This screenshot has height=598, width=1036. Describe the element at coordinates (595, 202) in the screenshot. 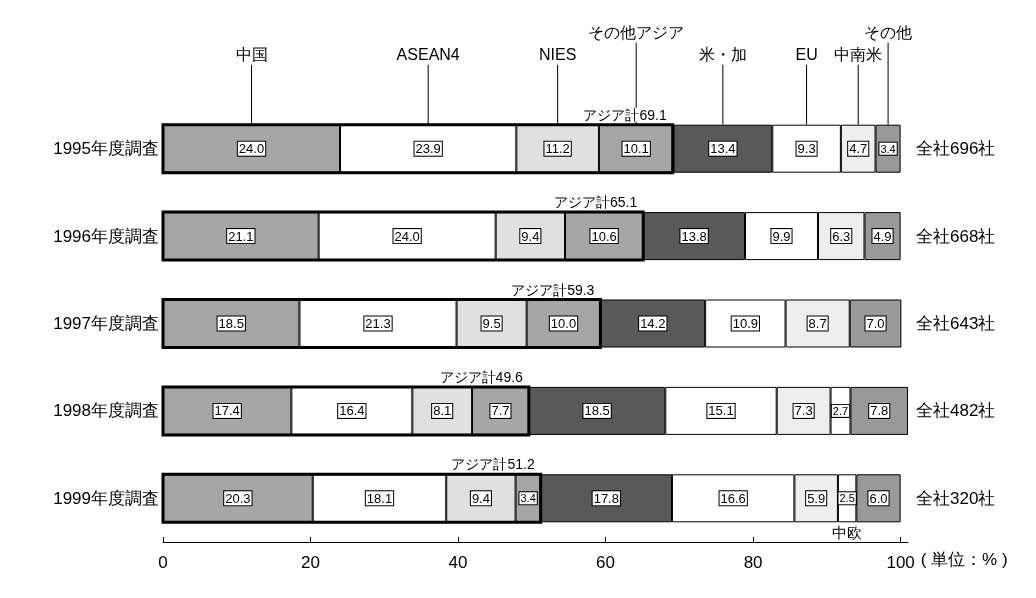

I see `annotation: アジア計65.1` at that location.